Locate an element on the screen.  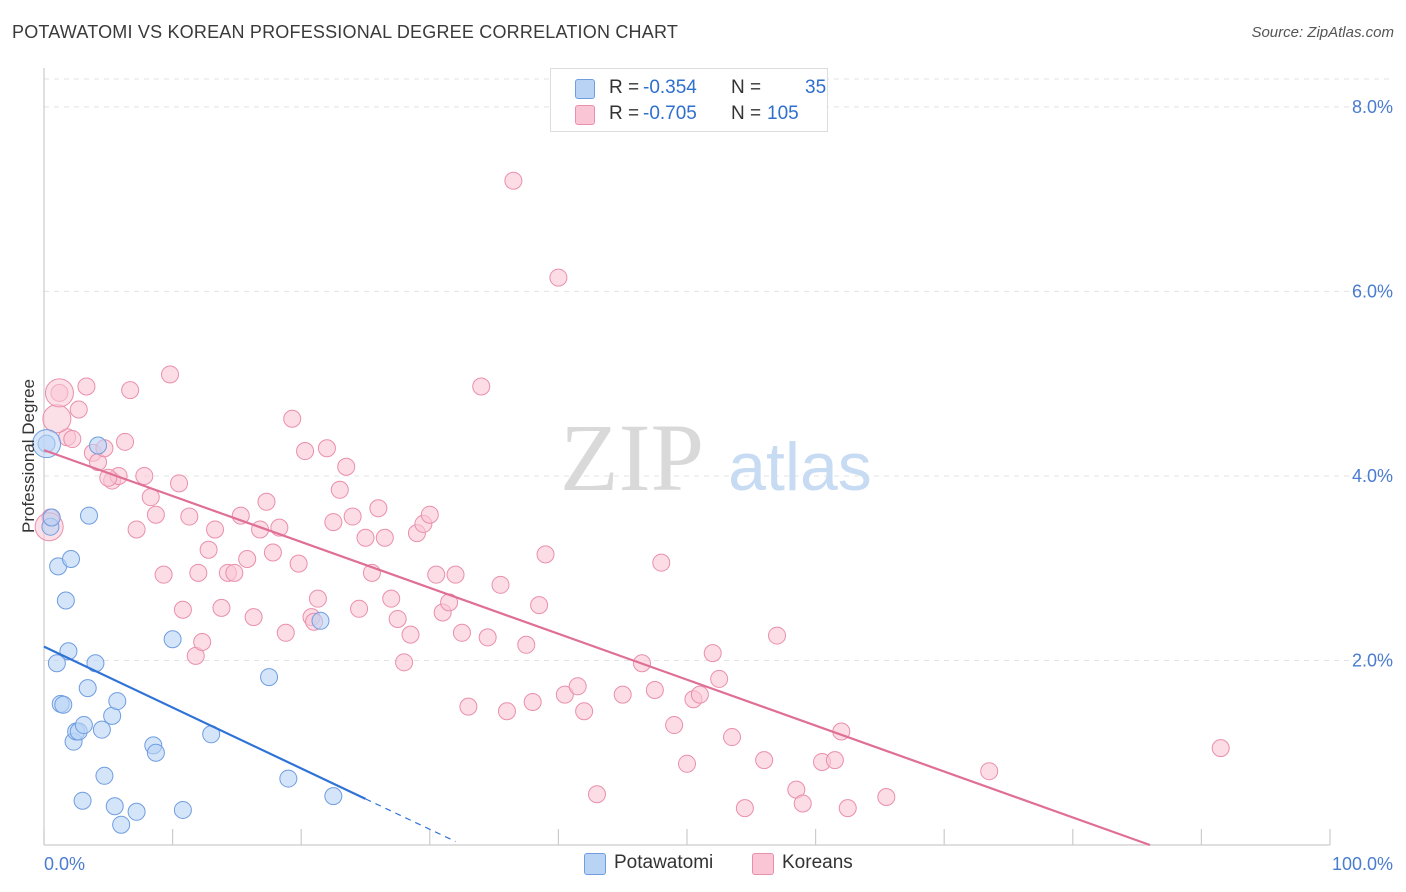
y-axis-label: Professional Degree is located at coordinates (28, 456).